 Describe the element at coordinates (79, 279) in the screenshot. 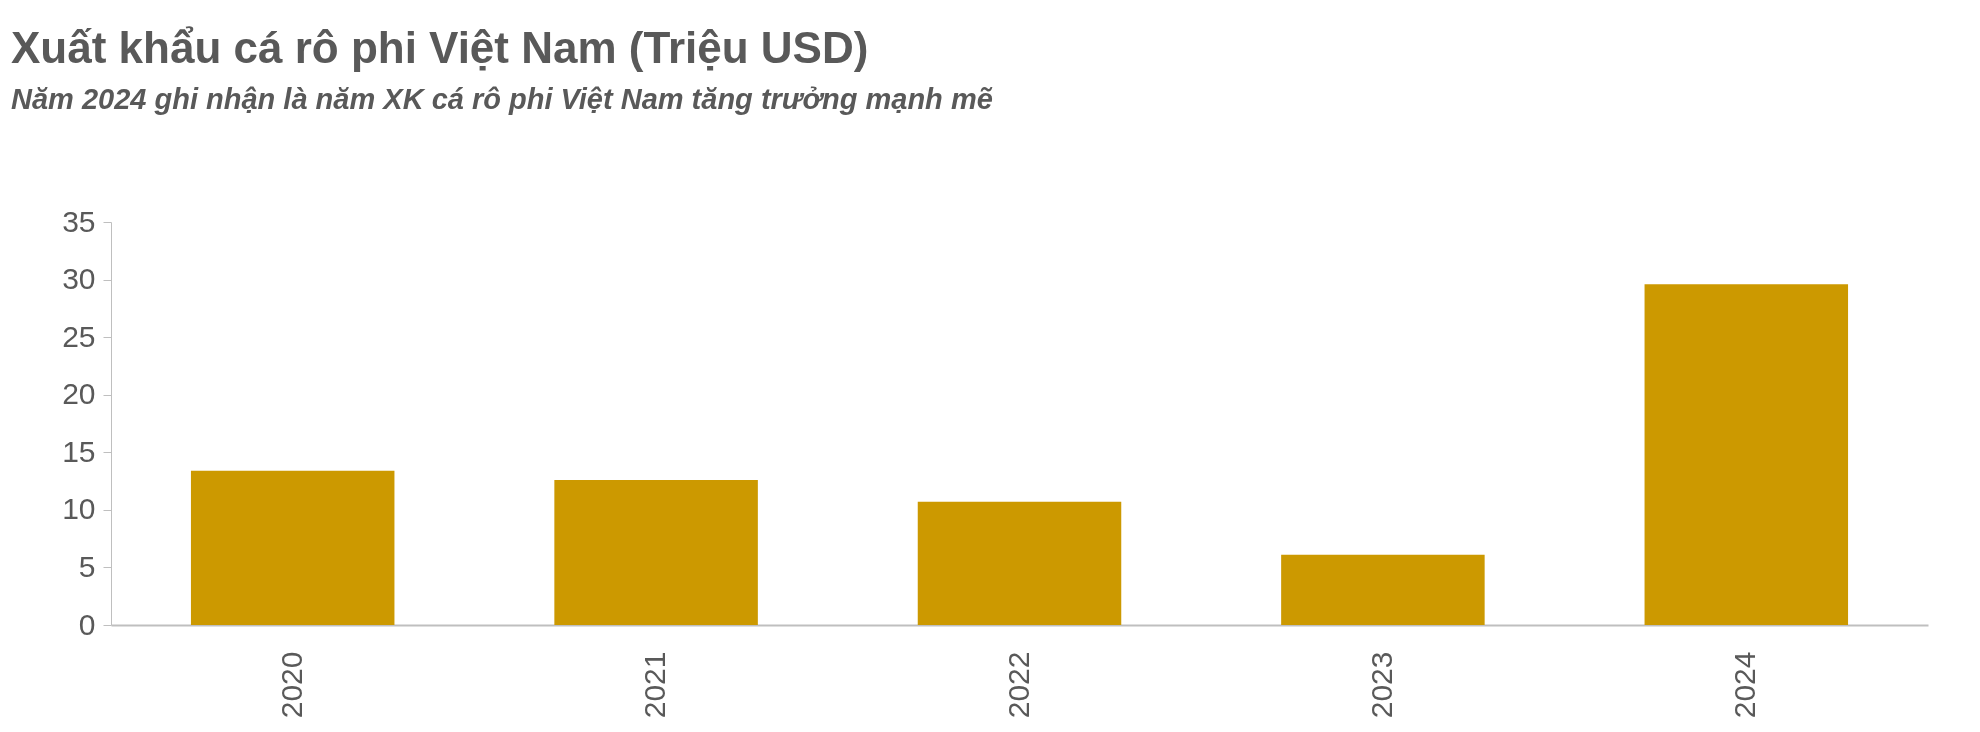

I see `y-tick-label: 30` at that location.